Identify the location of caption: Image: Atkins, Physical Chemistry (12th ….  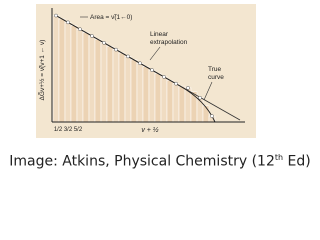
(160, 161).